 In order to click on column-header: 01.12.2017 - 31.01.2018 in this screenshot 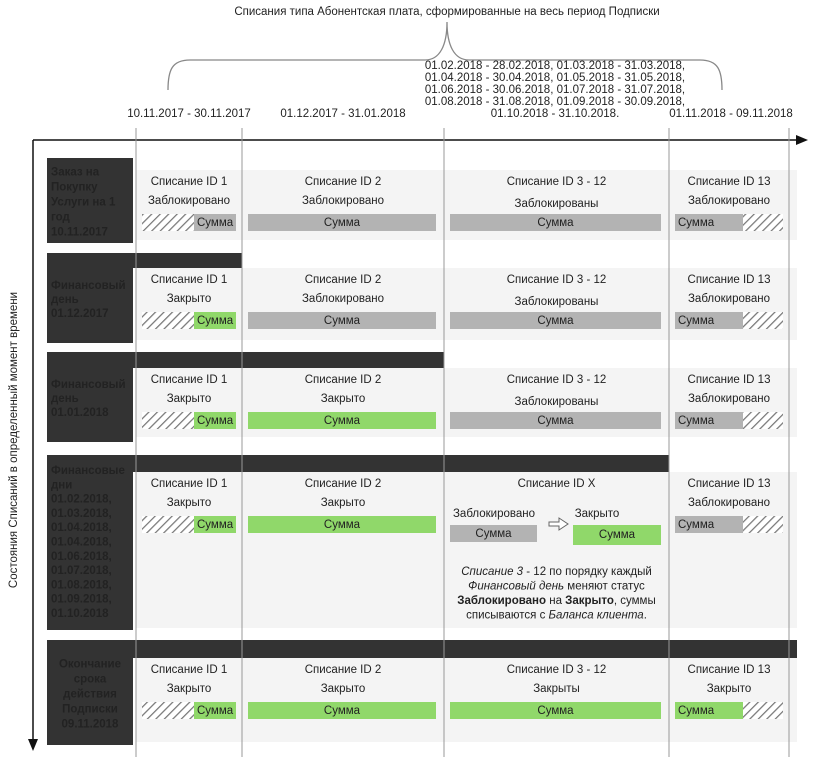, I will do `click(342, 114)`.